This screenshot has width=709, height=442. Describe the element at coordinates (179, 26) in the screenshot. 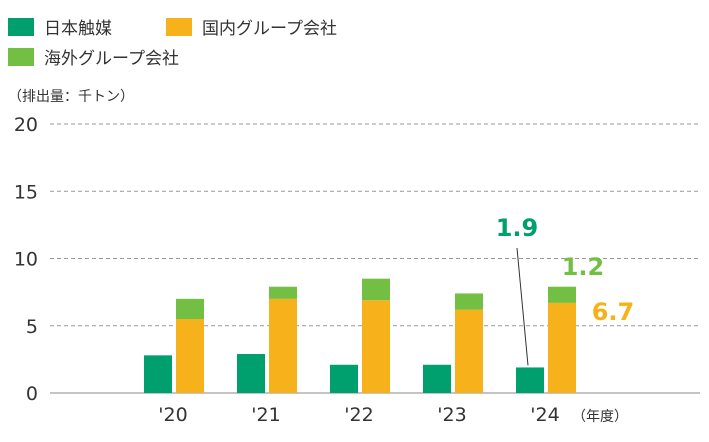

I see `legend-swatch-domestic-group` at that location.